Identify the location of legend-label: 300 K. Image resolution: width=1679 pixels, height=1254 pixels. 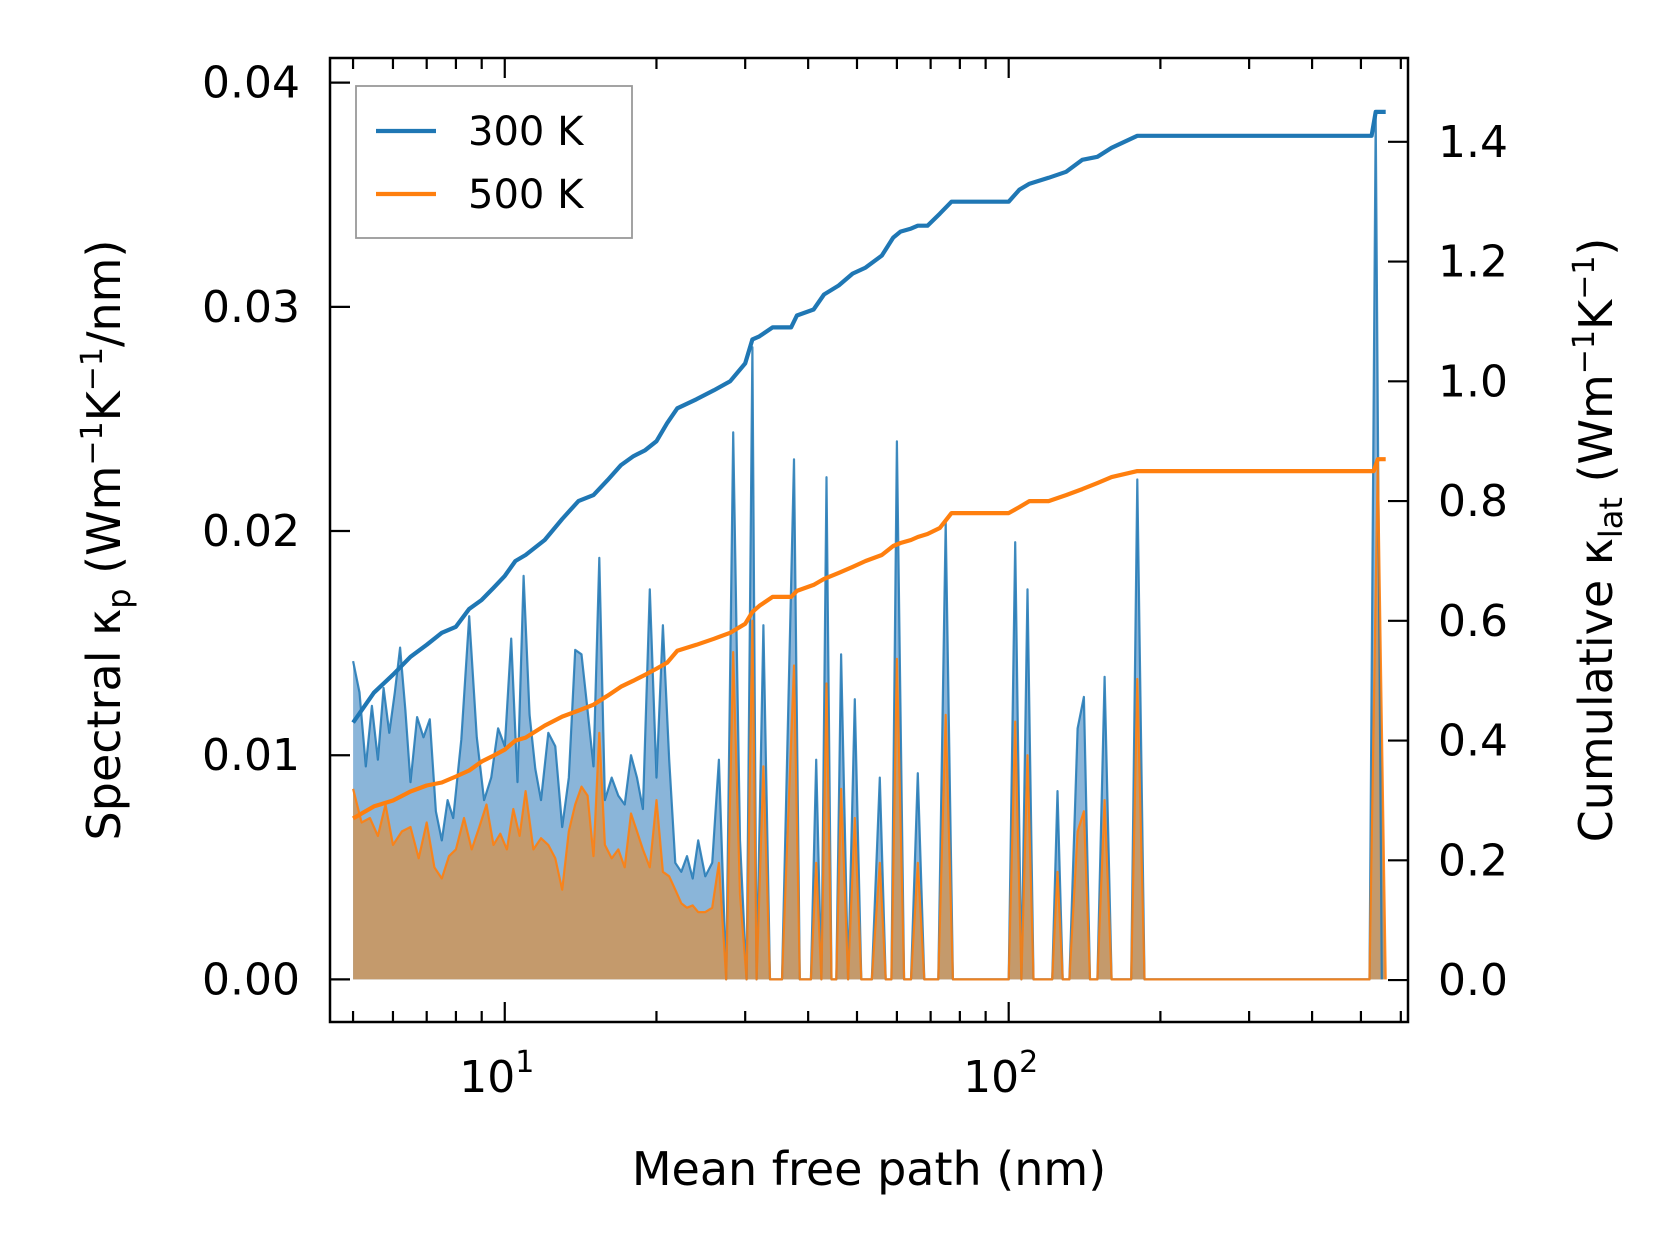
(526, 132).